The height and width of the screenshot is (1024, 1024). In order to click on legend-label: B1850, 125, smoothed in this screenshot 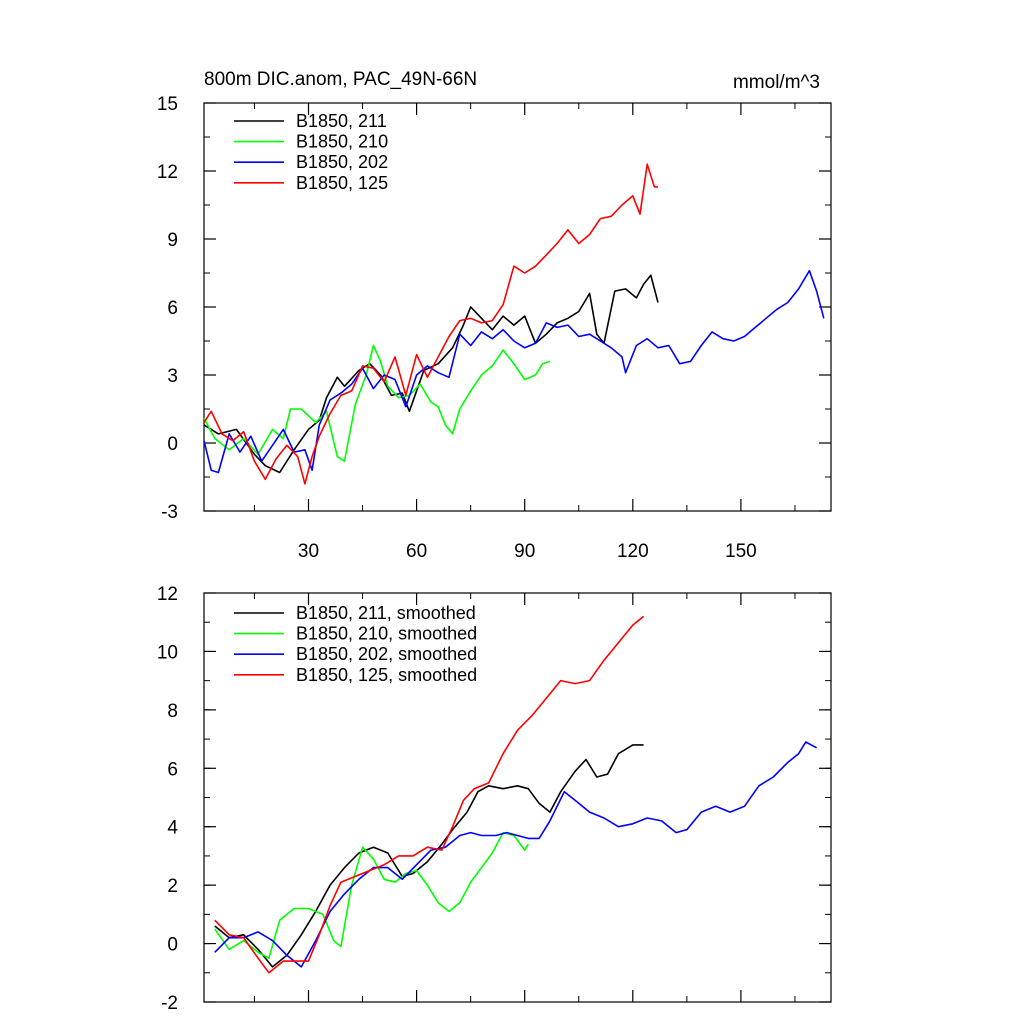, I will do `click(386, 675)`.